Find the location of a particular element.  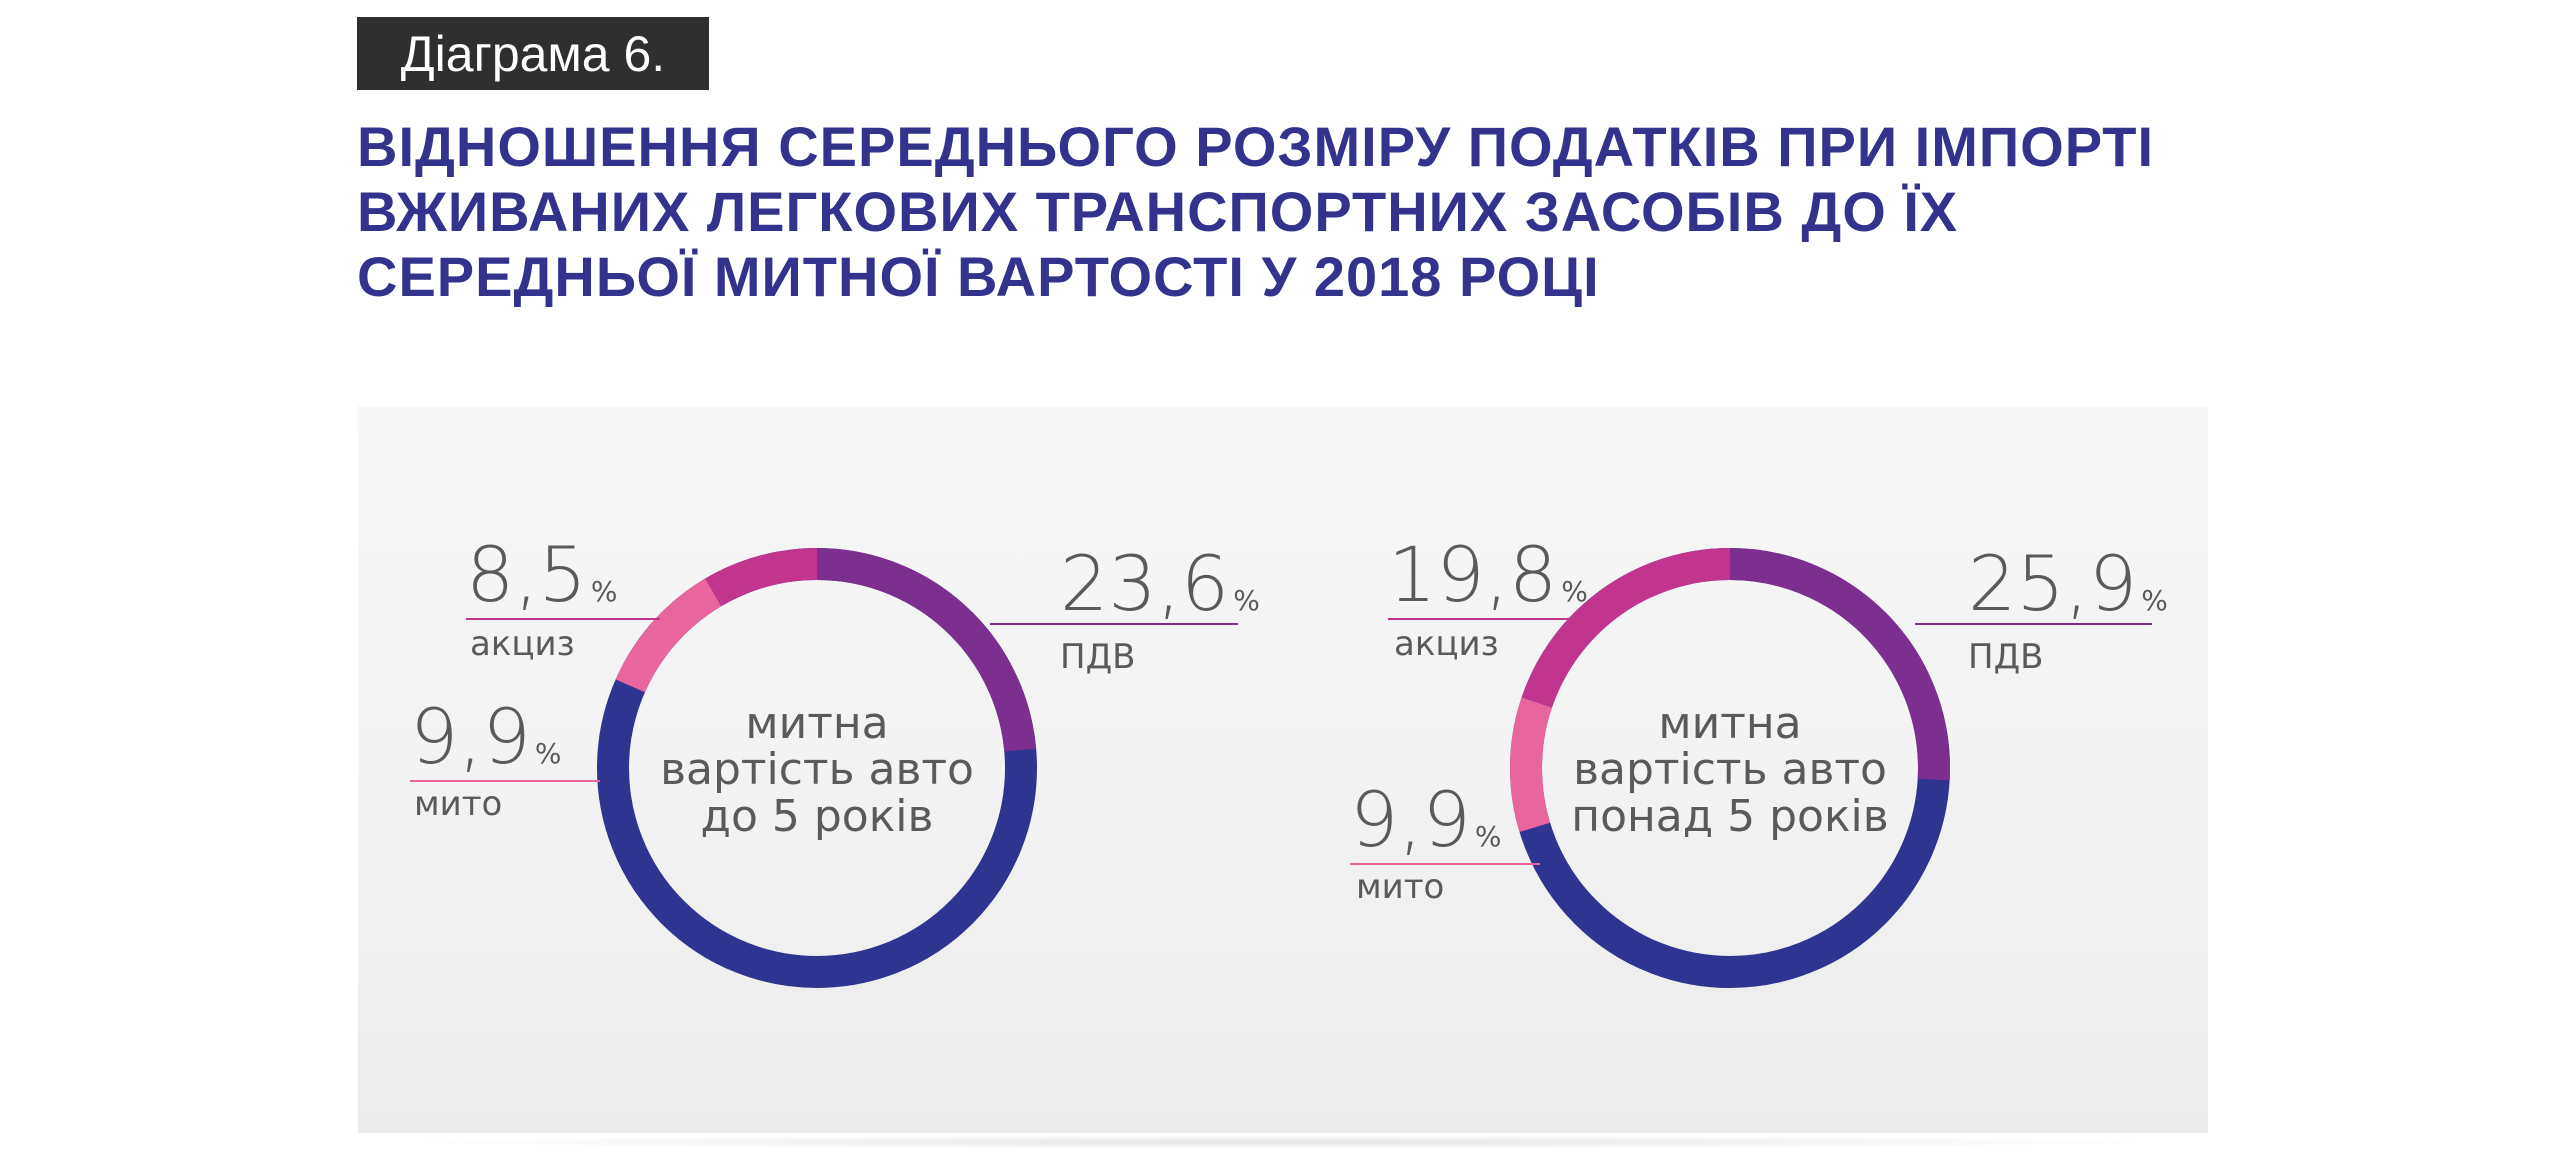

slice-value-label: 8,5% is located at coordinates (541, 574).